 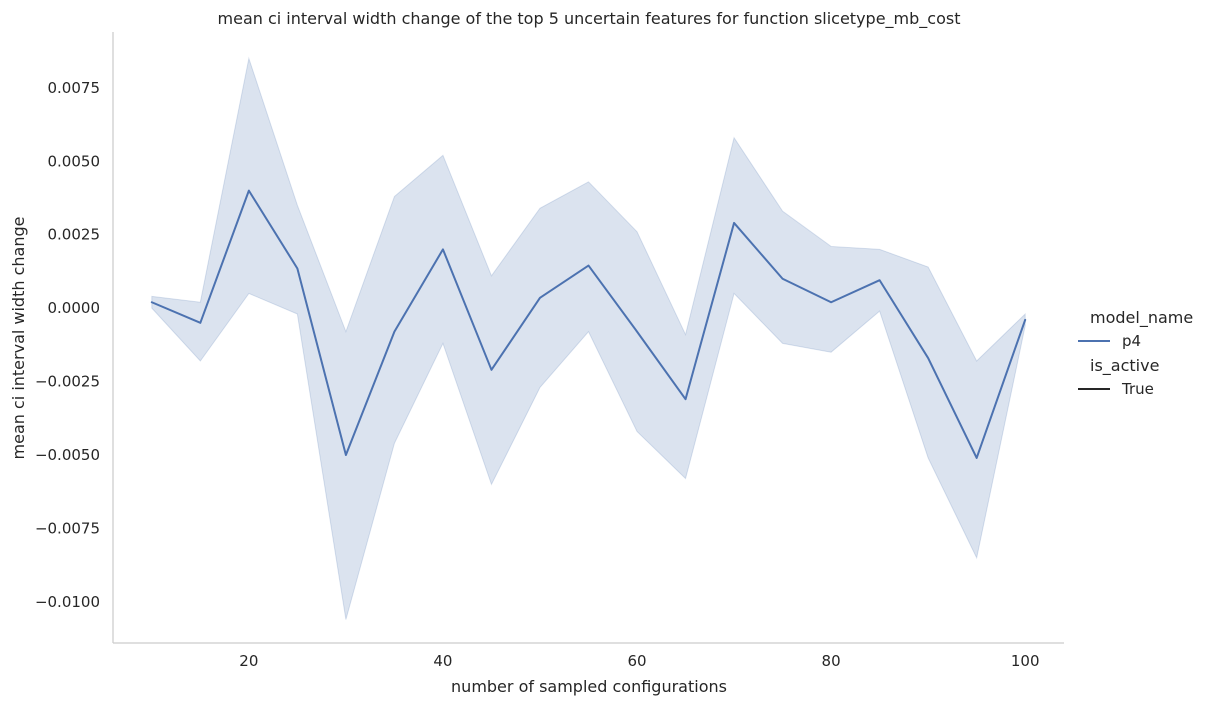 What do you see at coordinates (67, 602) in the screenshot?
I see `y-tick-label: −0.0100` at bounding box center [67, 602].